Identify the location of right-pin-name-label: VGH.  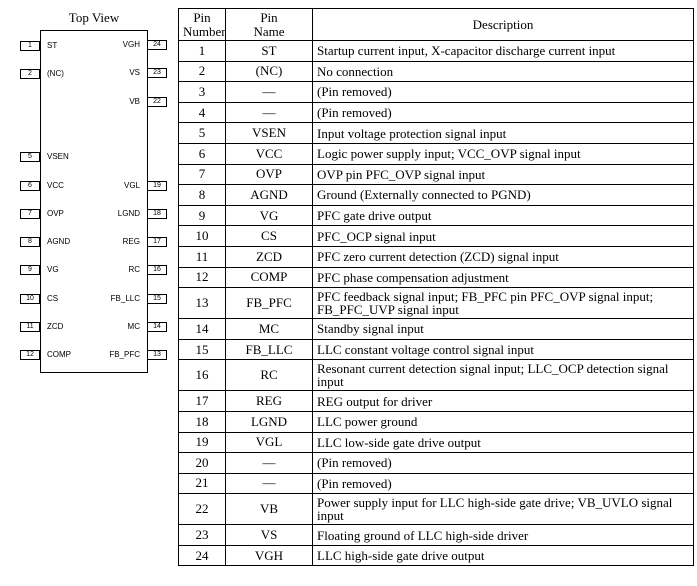
(131, 44).